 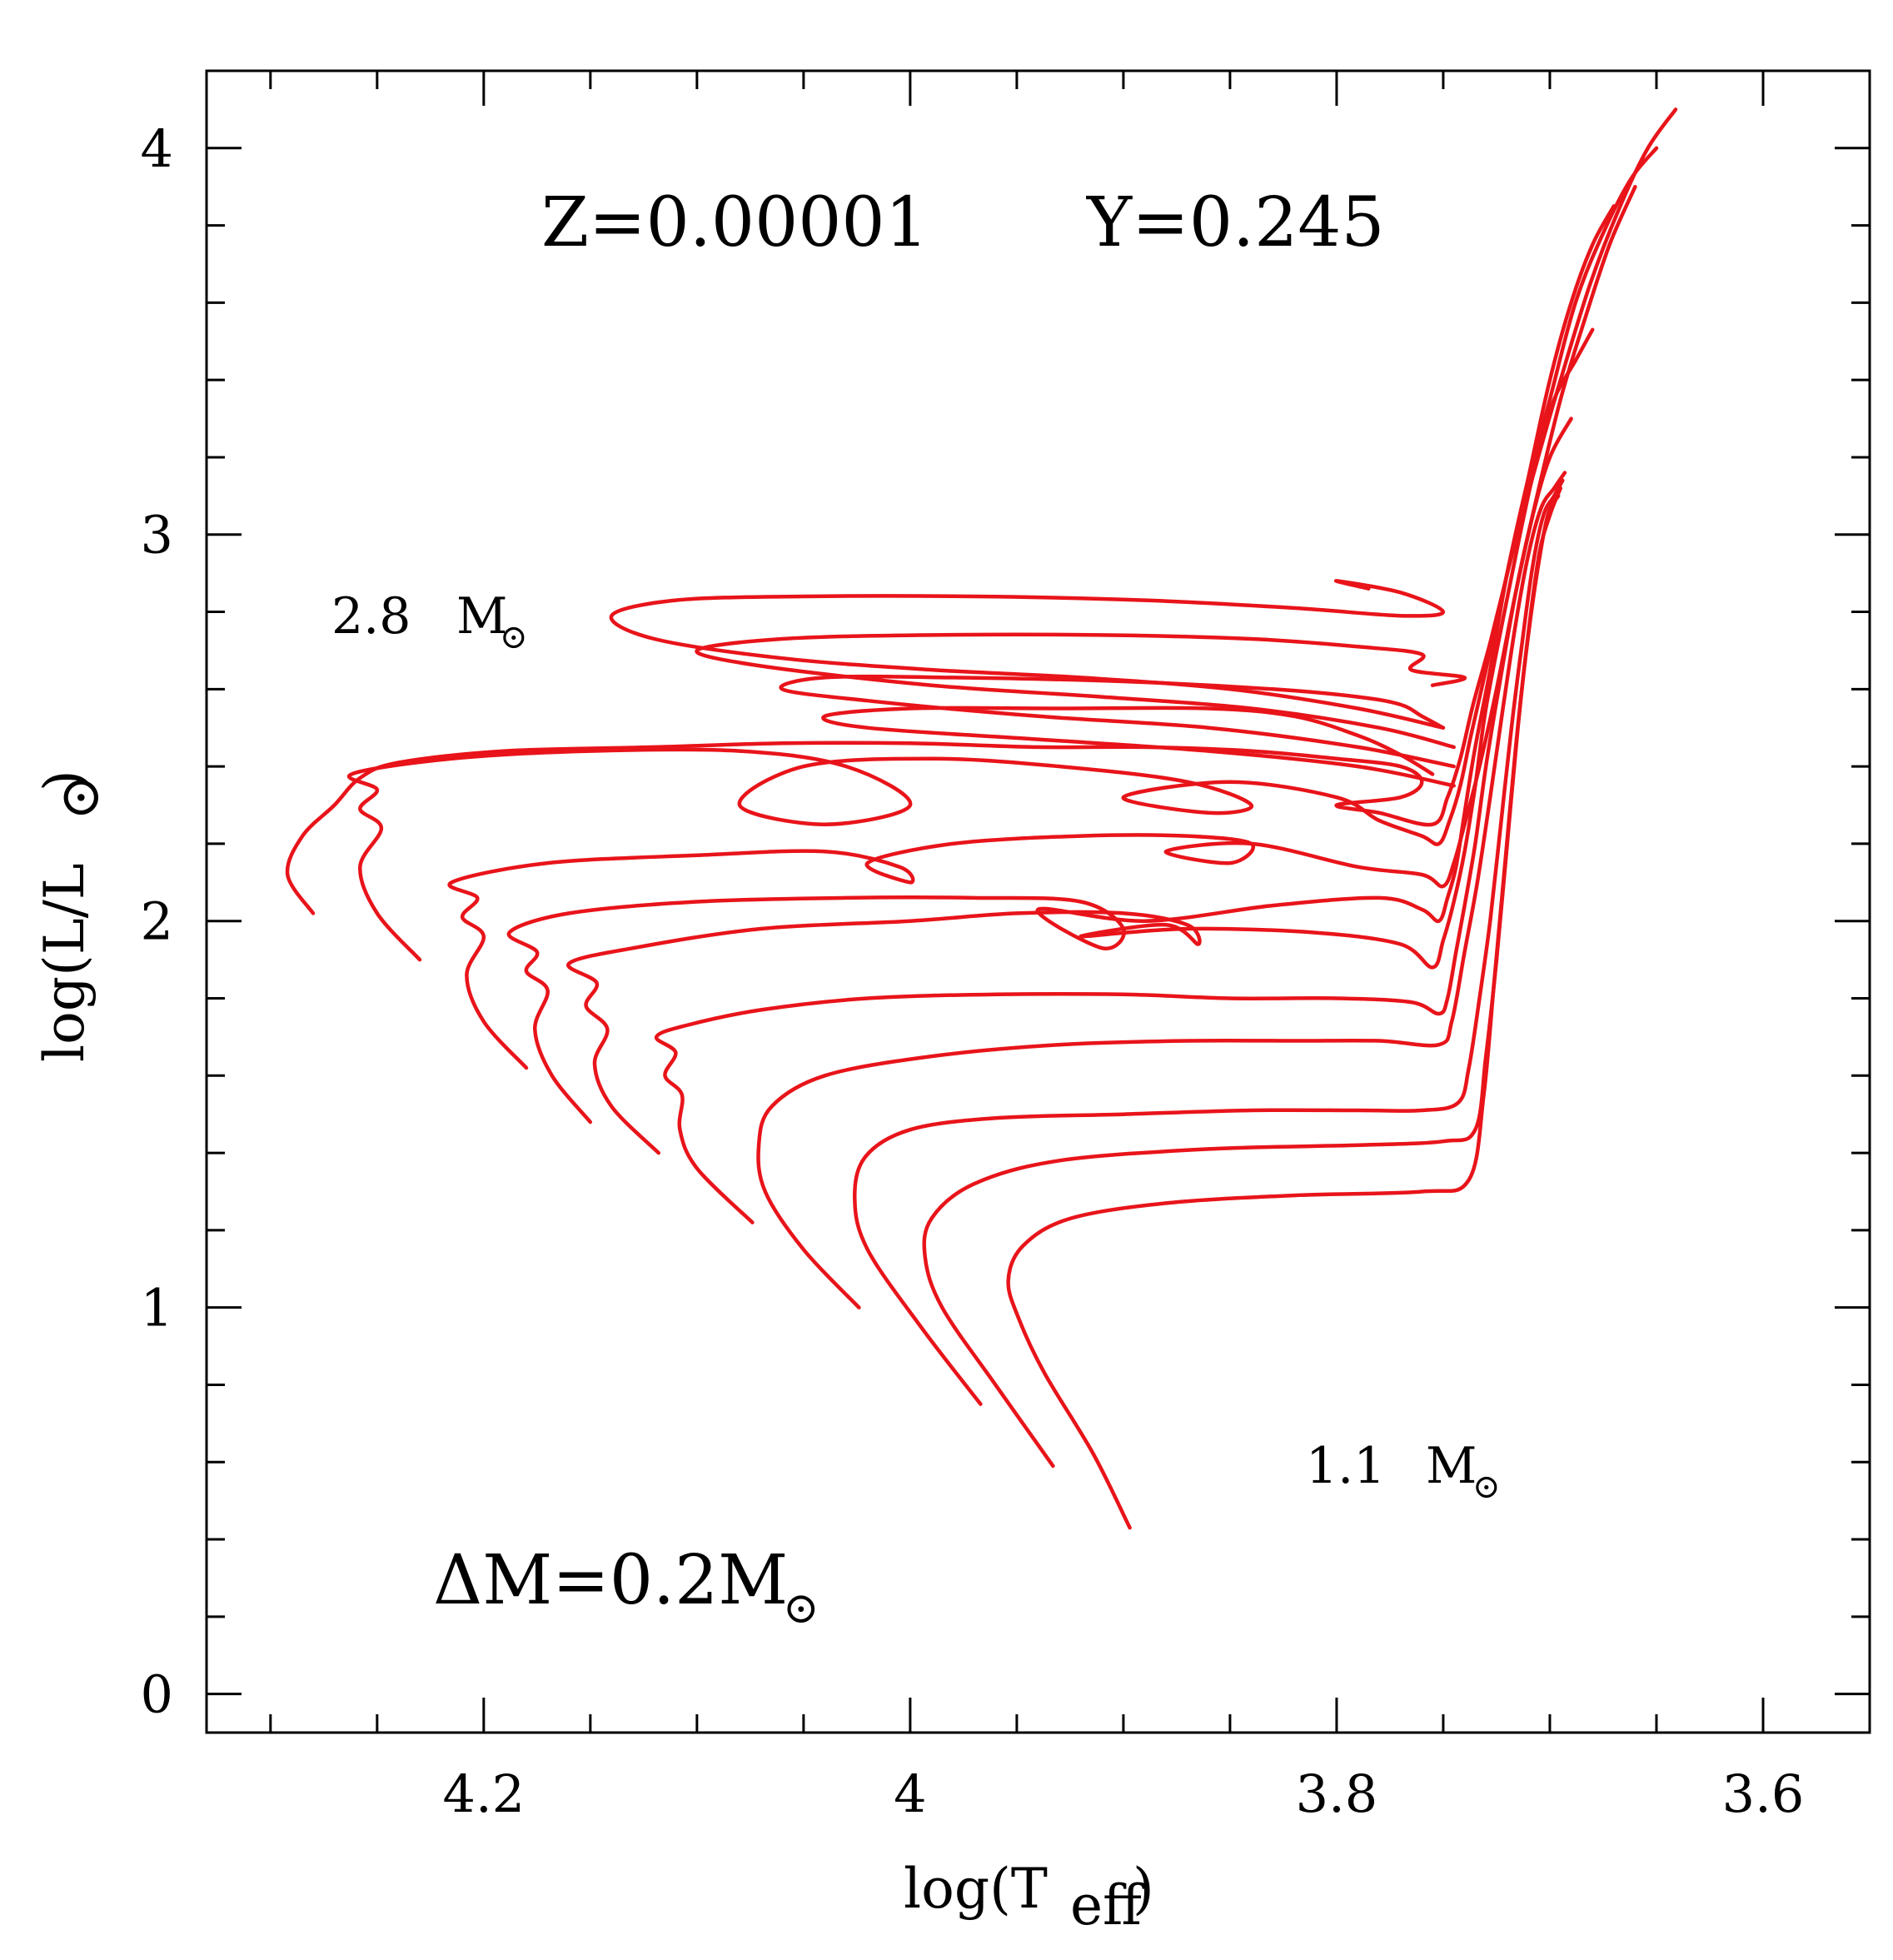 What do you see at coordinates (157, 1308) in the screenshot?
I see `y-tick-label: 1` at bounding box center [157, 1308].